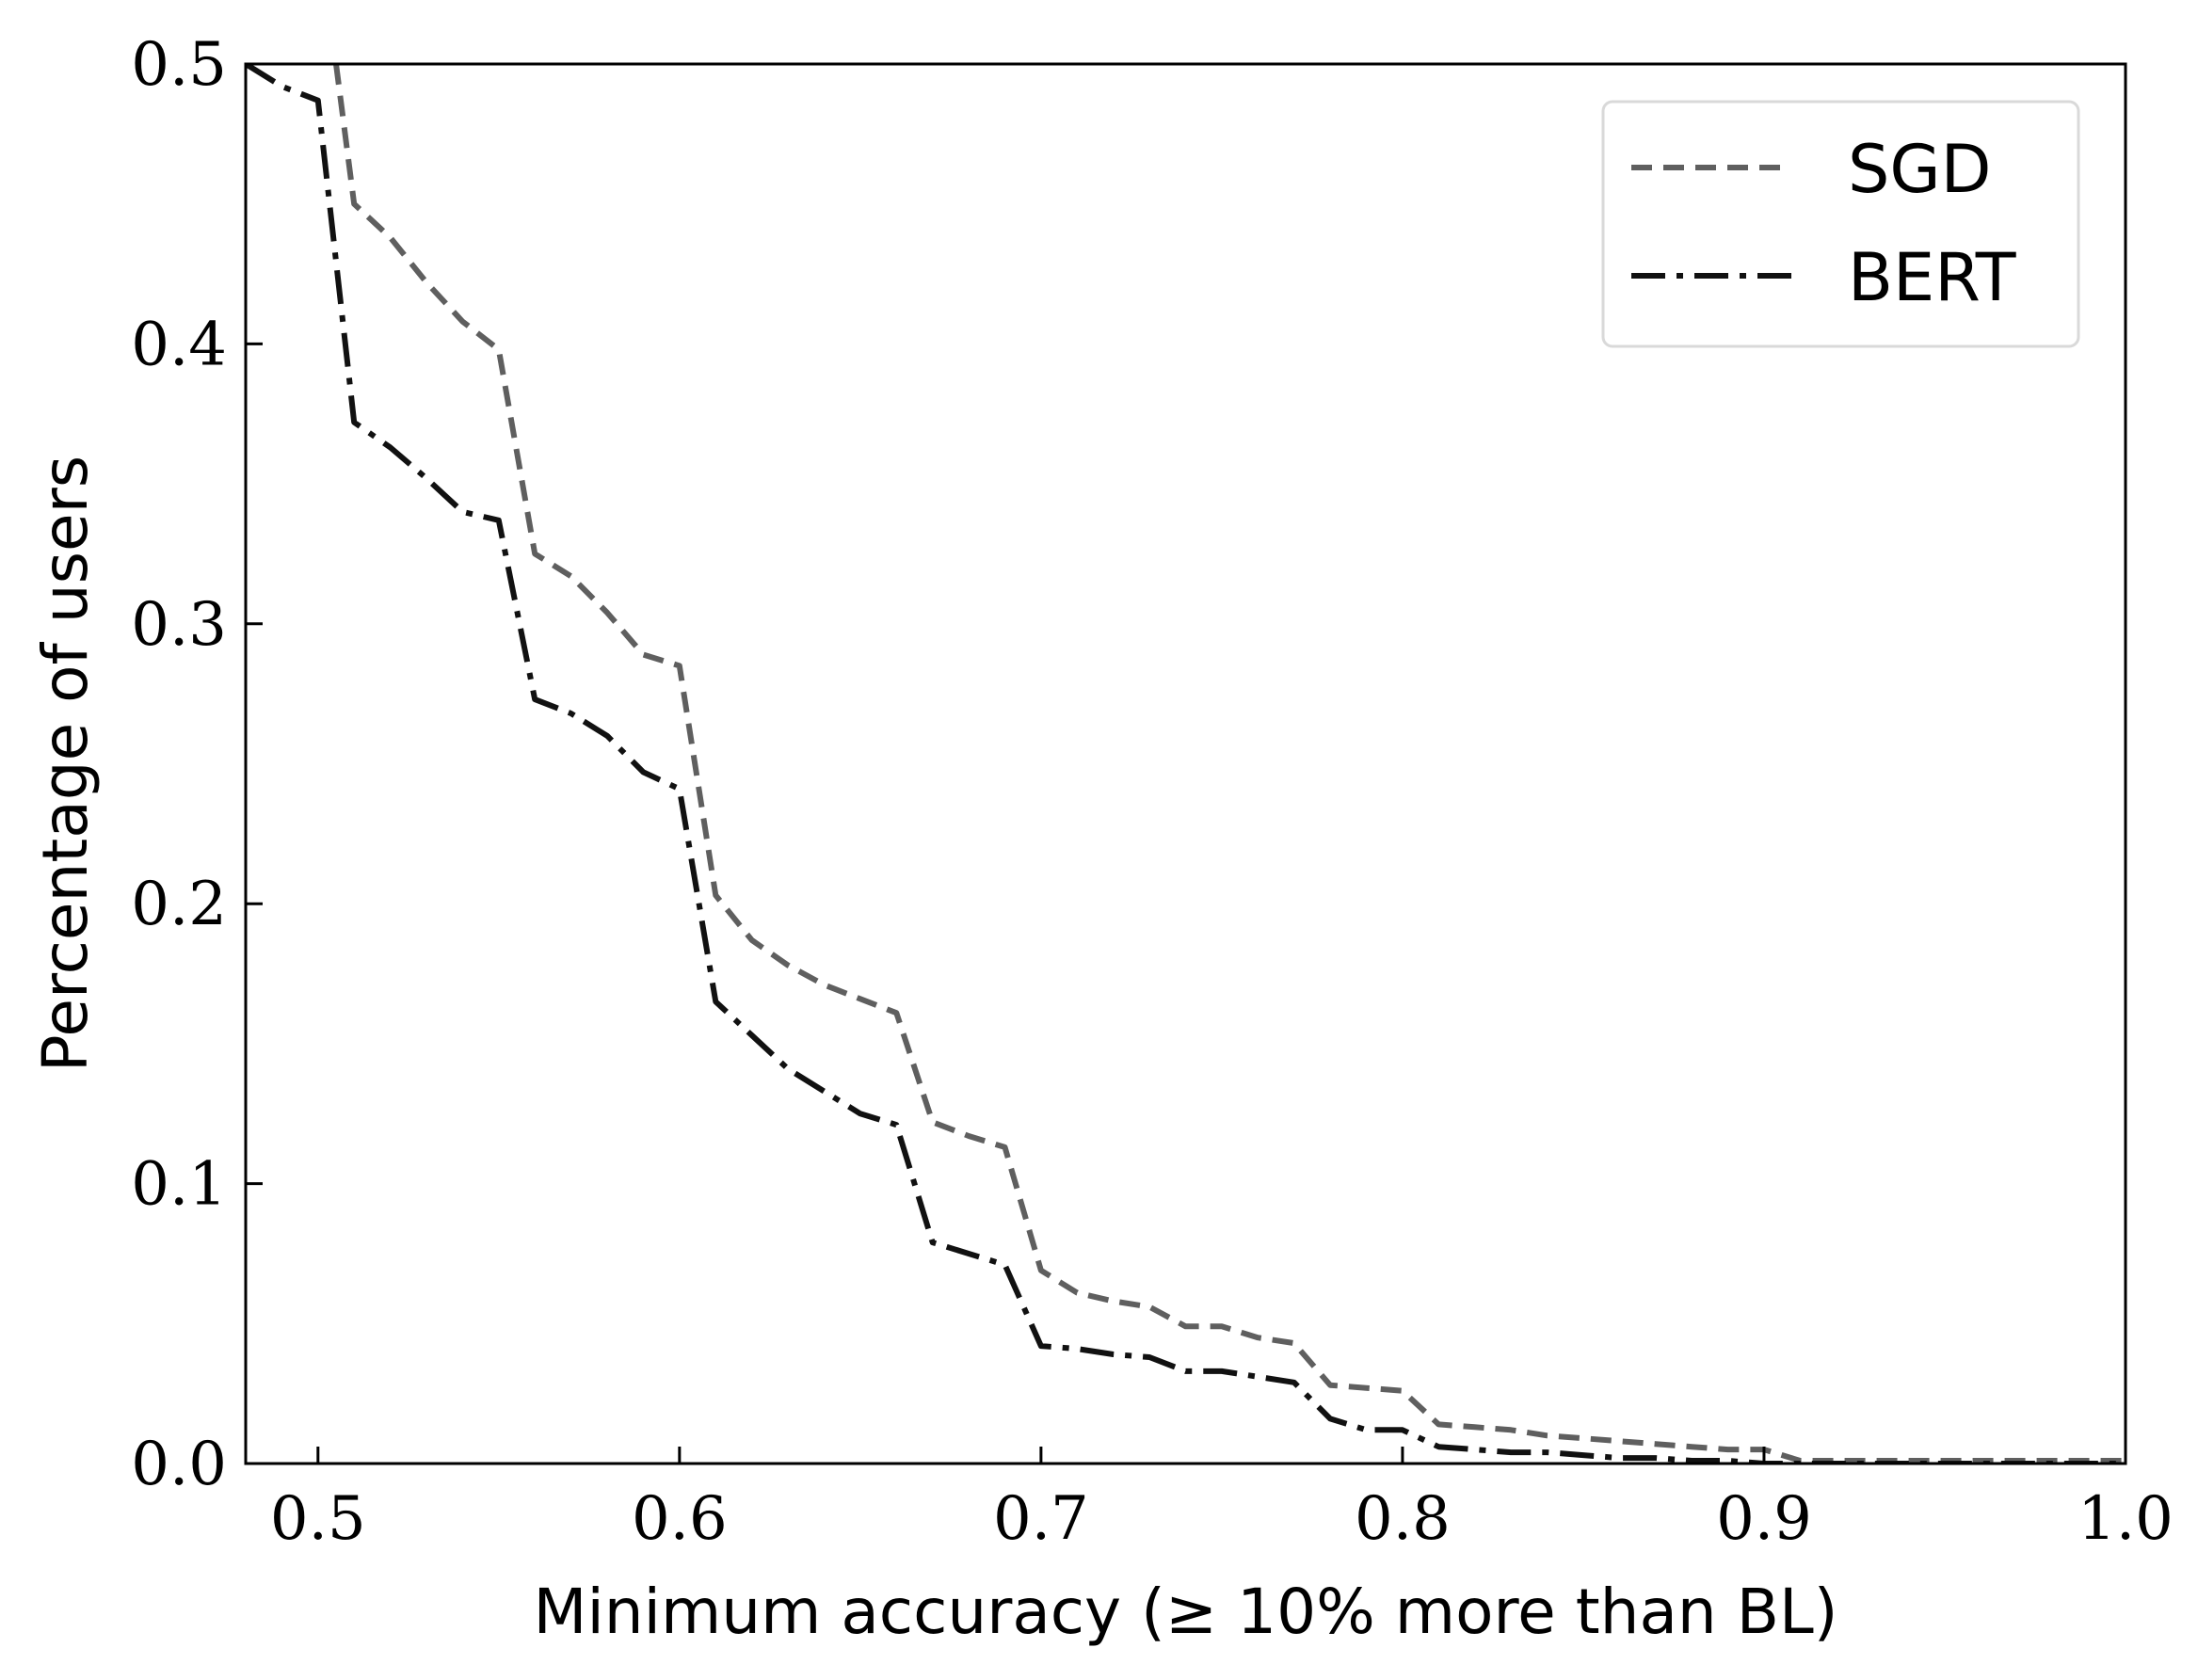  What do you see at coordinates (179, 1185) in the screenshot?
I see `y-tick-label: 0.1` at bounding box center [179, 1185].